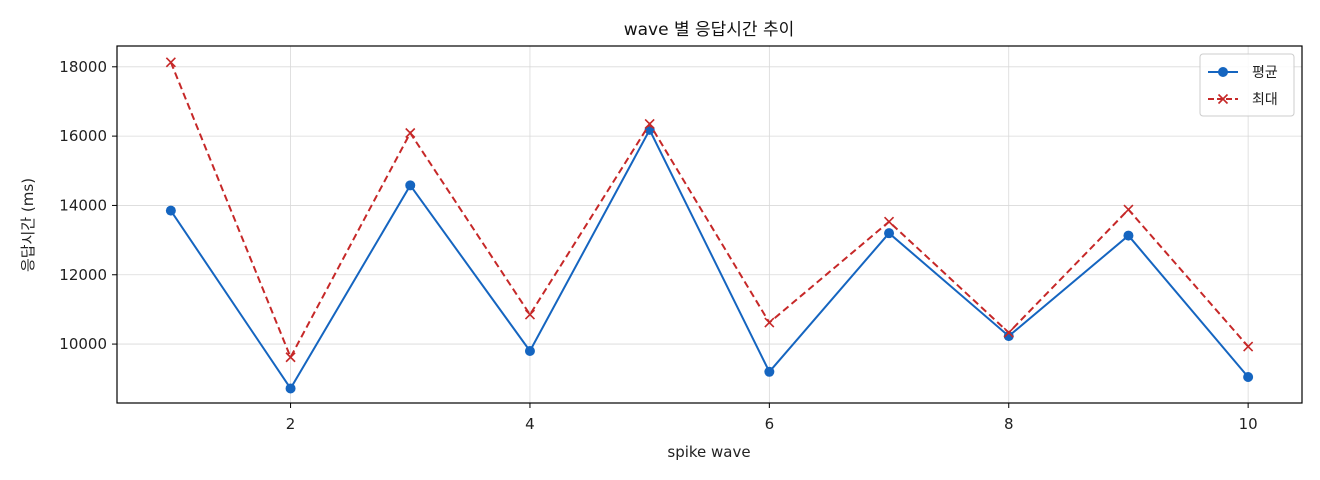 Image resolution: width=1320 pixels, height=480 pixels. I want to click on legend-box, so click(1247, 85).